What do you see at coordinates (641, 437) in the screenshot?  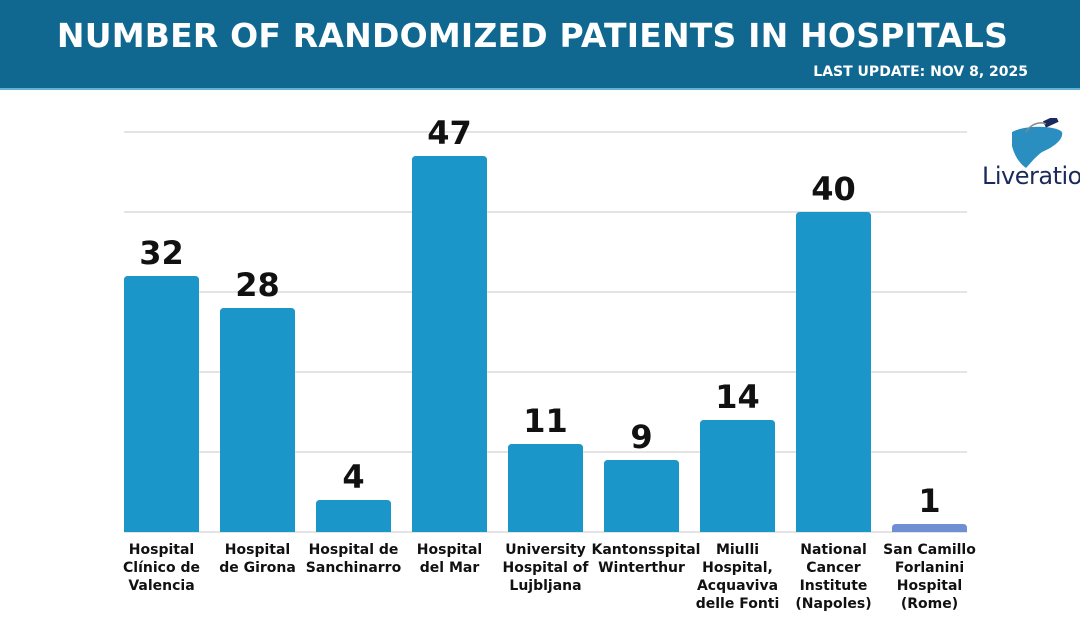 I see `data-label: 9` at bounding box center [641, 437].